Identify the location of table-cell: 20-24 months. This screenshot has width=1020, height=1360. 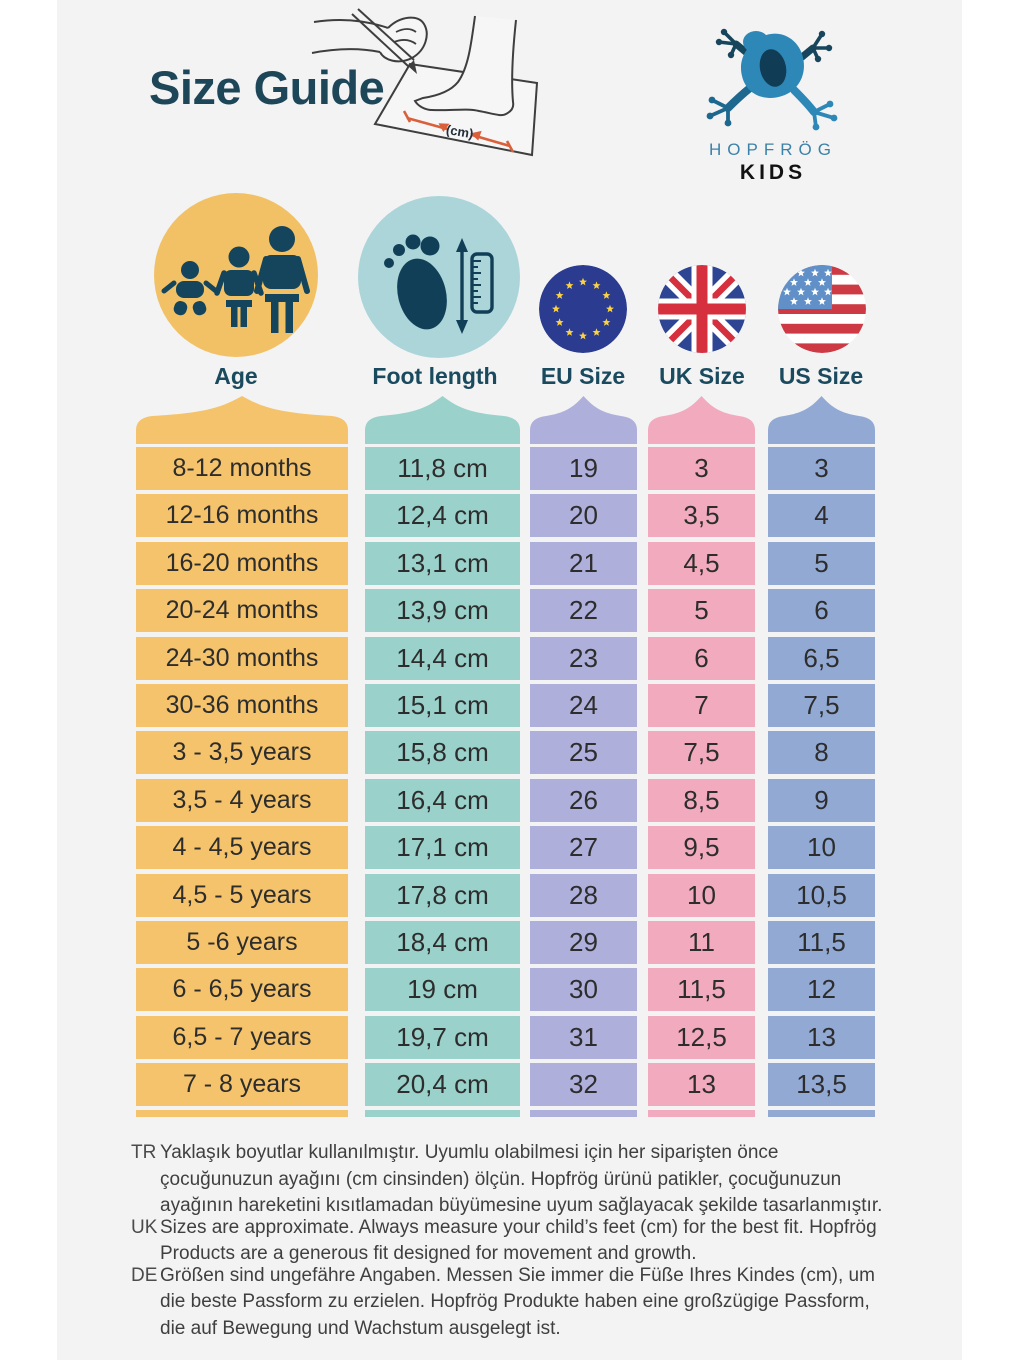
(242, 611).